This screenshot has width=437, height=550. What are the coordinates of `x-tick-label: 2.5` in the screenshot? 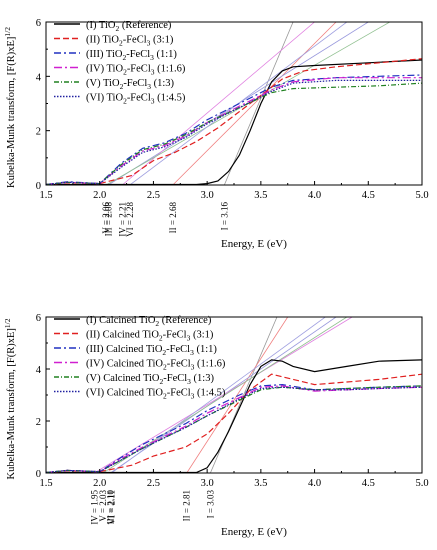 It's located at (153, 195).